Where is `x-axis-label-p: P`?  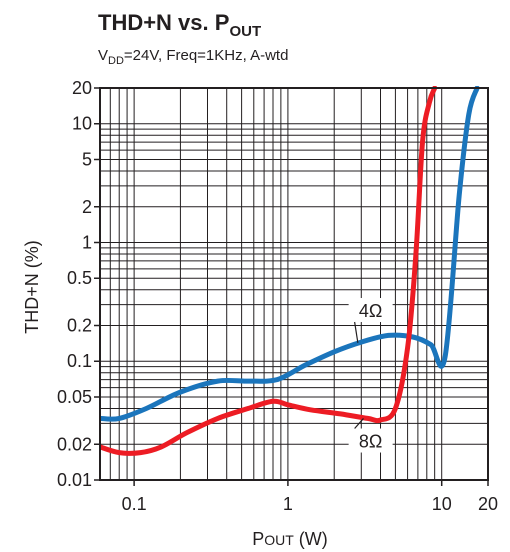
x-axis-label-p: P is located at coordinates (258, 539).